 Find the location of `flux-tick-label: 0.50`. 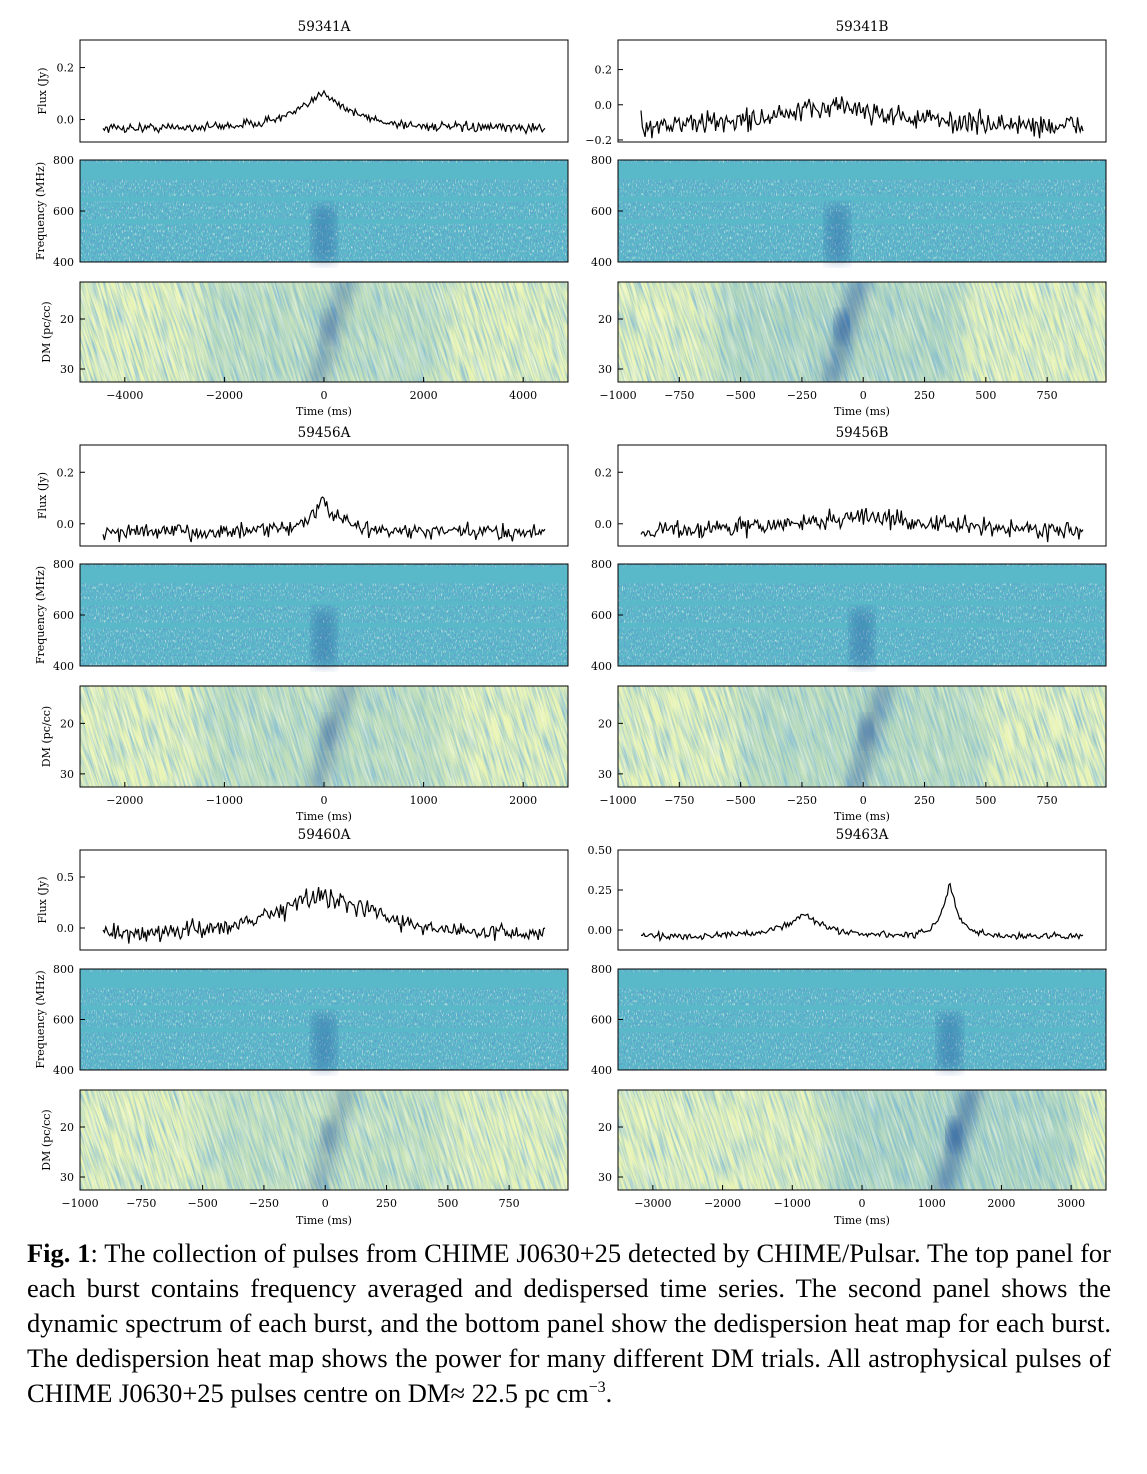

flux-tick-label: 0.50 is located at coordinates (600, 850).